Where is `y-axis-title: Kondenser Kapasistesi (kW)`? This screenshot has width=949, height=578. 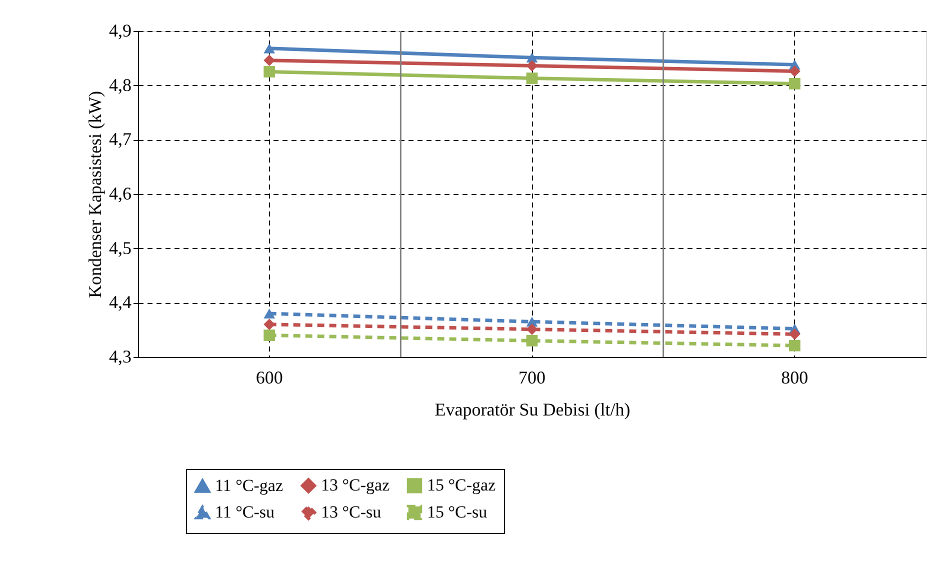 y-axis-title: Kondenser Kapasistesi (kW) is located at coordinates (95, 194).